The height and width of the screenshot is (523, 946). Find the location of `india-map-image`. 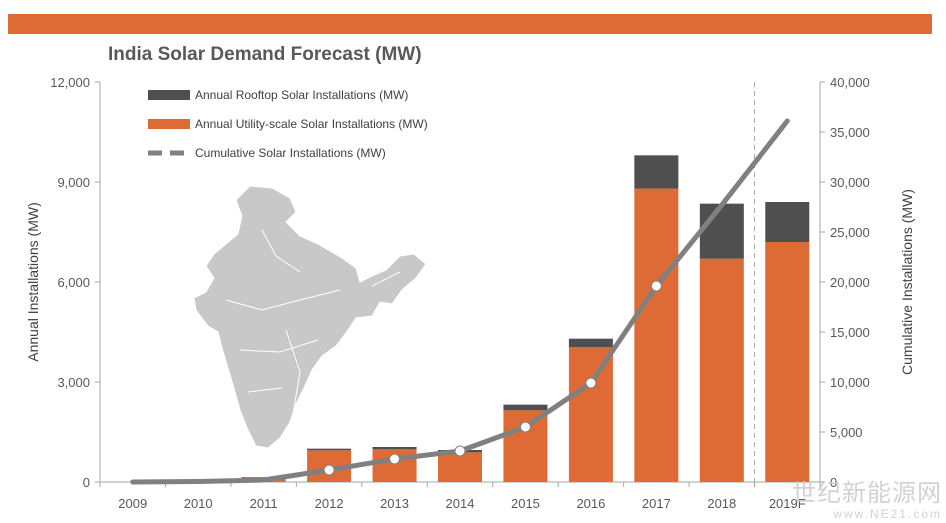

india-map-image is located at coordinates (310, 317).